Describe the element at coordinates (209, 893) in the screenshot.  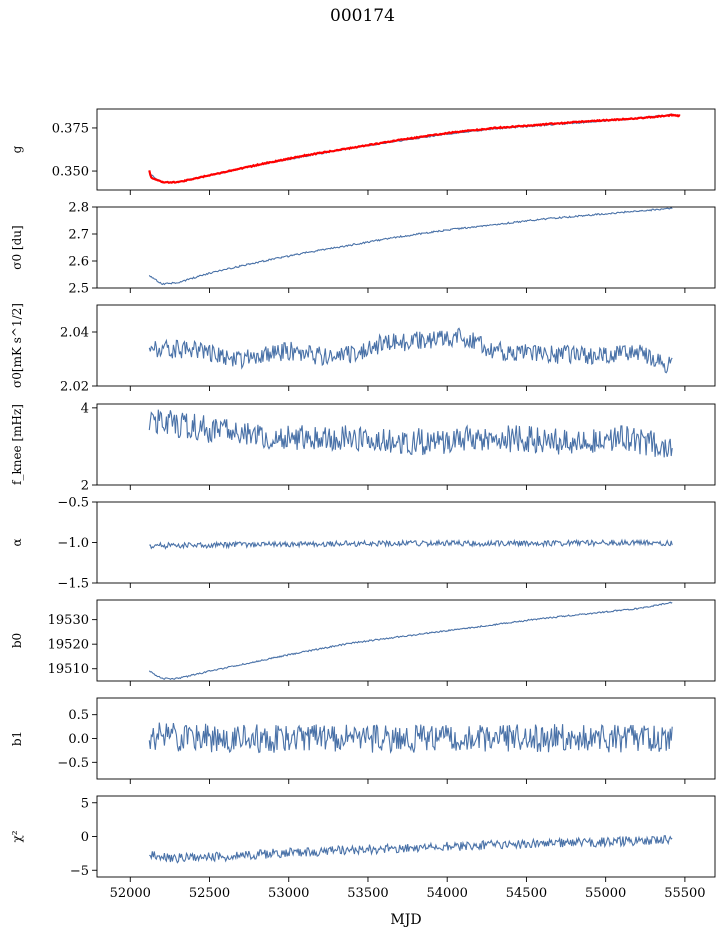
I see `x-tick-label: 52500` at that location.